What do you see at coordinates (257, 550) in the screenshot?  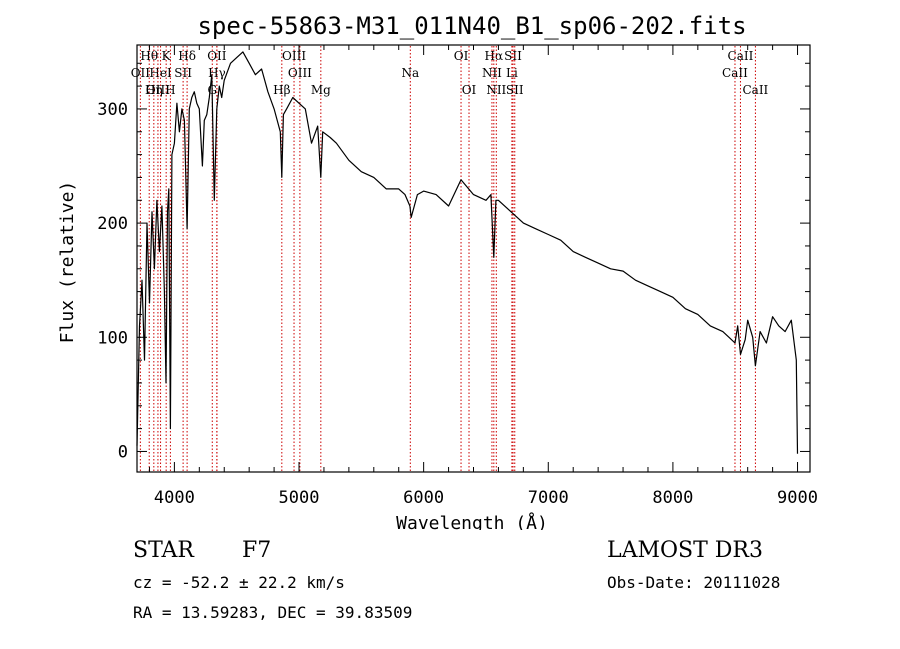 I see `object-subclass: F7` at bounding box center [257, 550].